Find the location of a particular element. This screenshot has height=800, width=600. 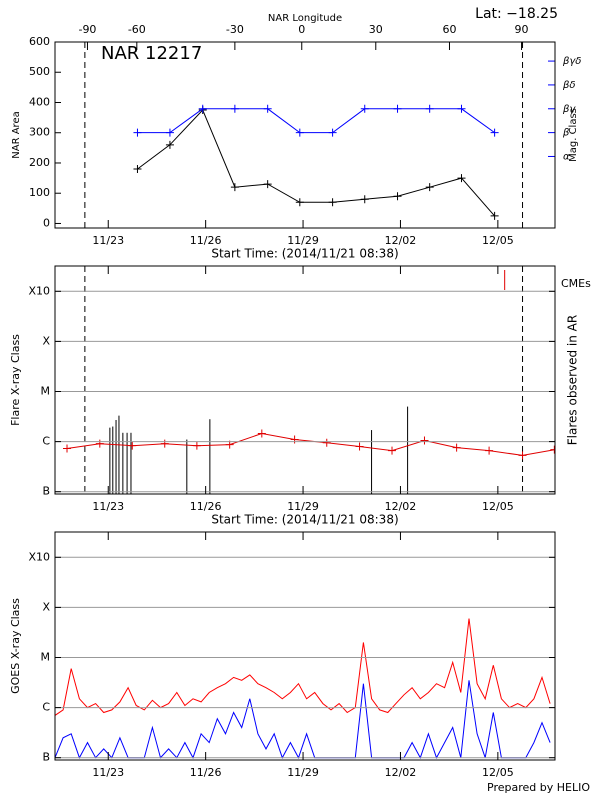

y2-tick-label: α is located at coordinates (566, 156).